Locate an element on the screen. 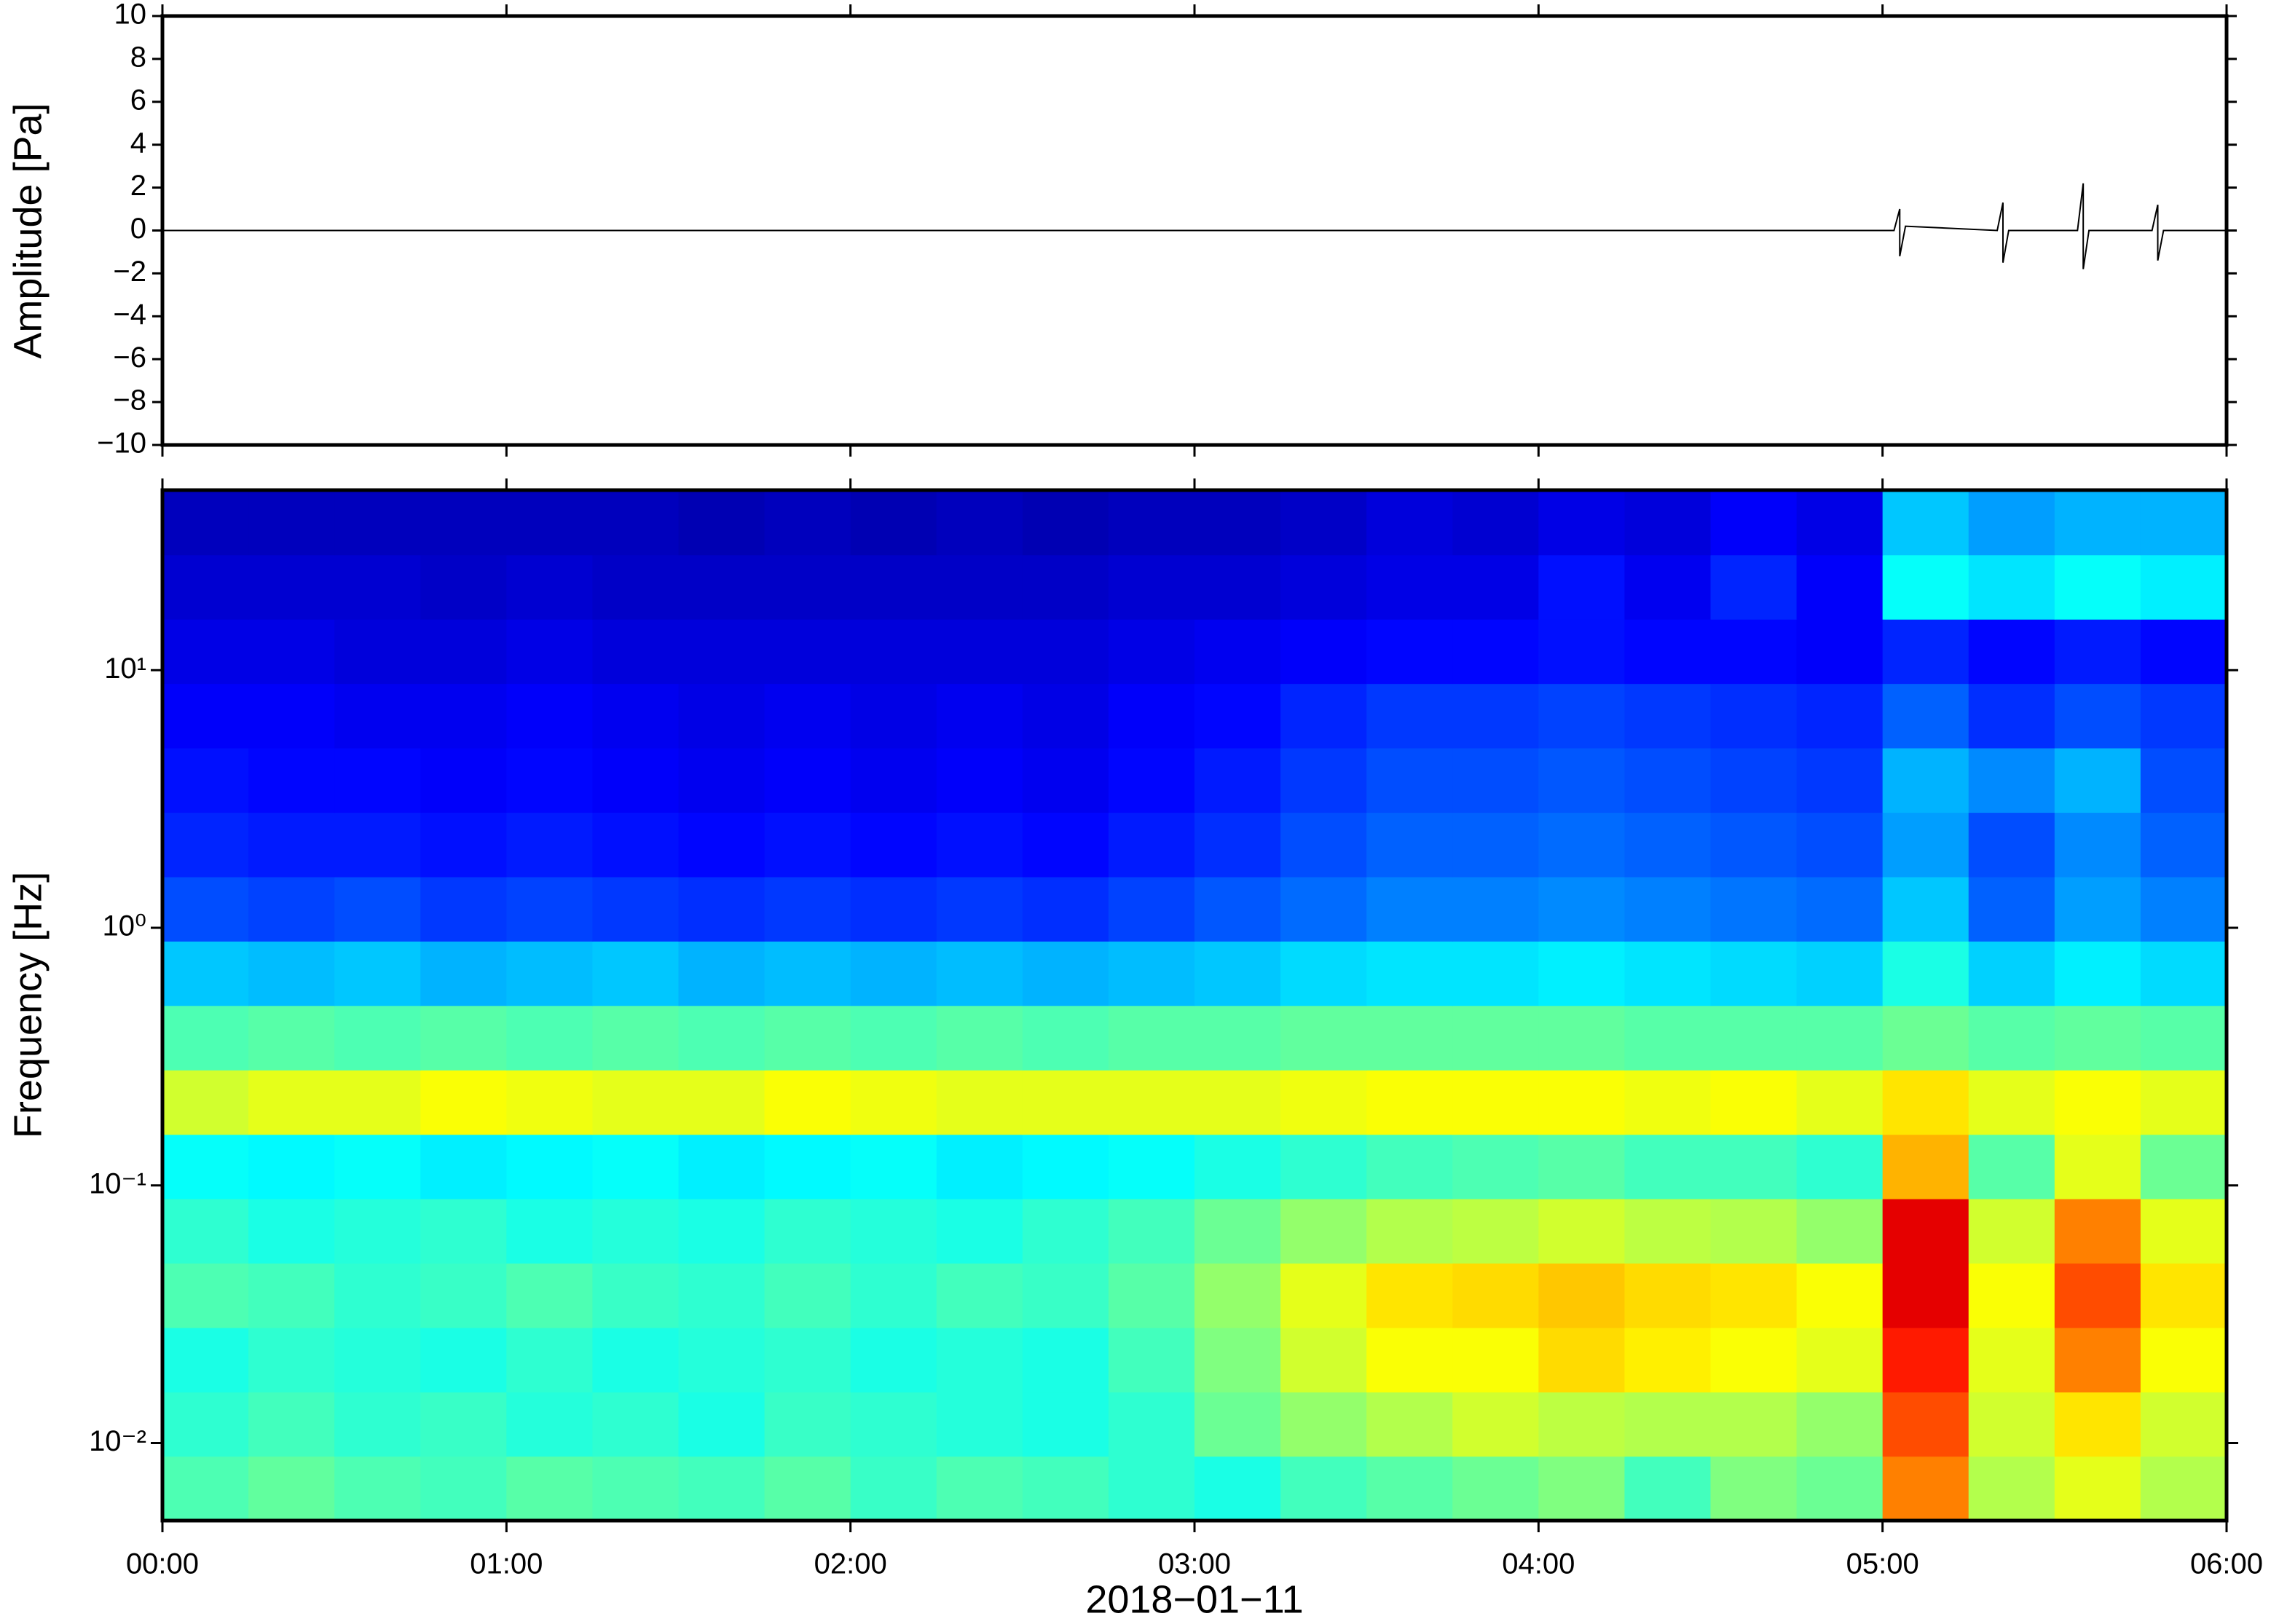  y-tick-label: −6 is located at coordinates (129, 358).